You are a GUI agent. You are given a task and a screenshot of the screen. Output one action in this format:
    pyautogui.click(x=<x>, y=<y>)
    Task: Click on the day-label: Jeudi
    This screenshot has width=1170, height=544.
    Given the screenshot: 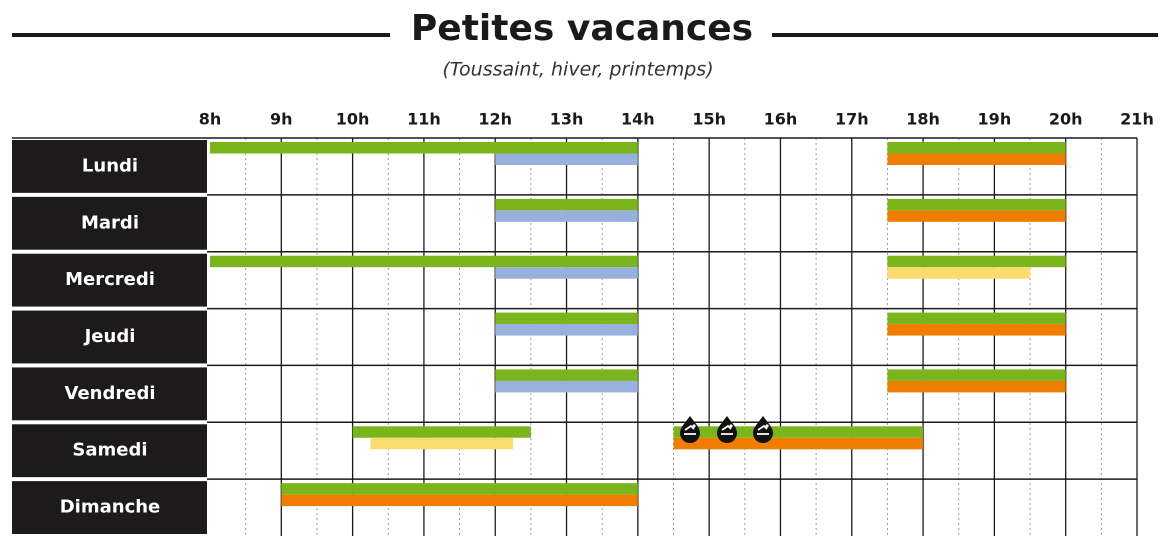 What is the action you would take?
    pyautogui.click(x=109, y=336)
    